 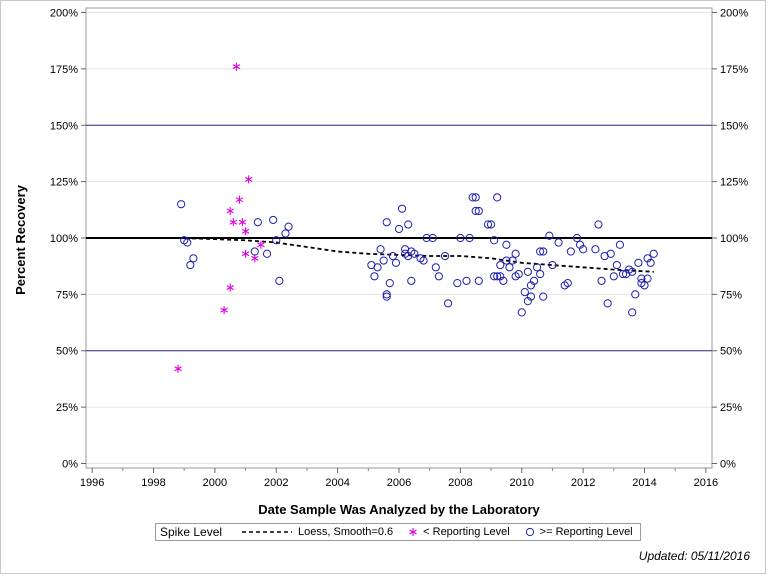 I want to click on x-tick-label: 2006, so click(x=399, y=483).